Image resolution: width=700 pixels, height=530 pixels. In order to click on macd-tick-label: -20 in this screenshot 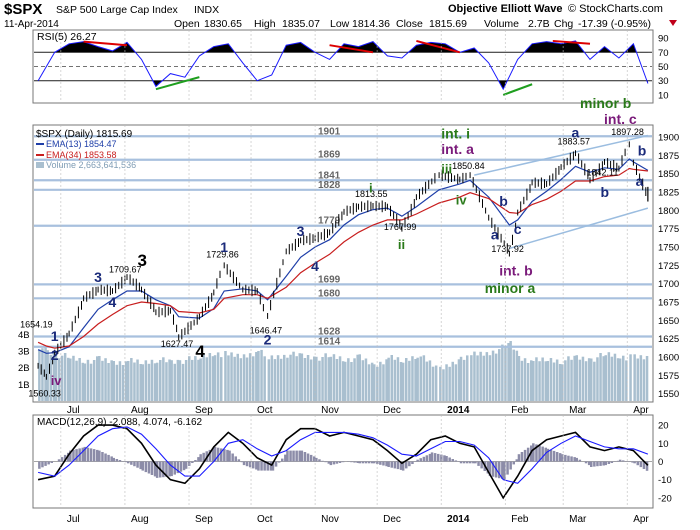, I will do `click(665, 498)`.